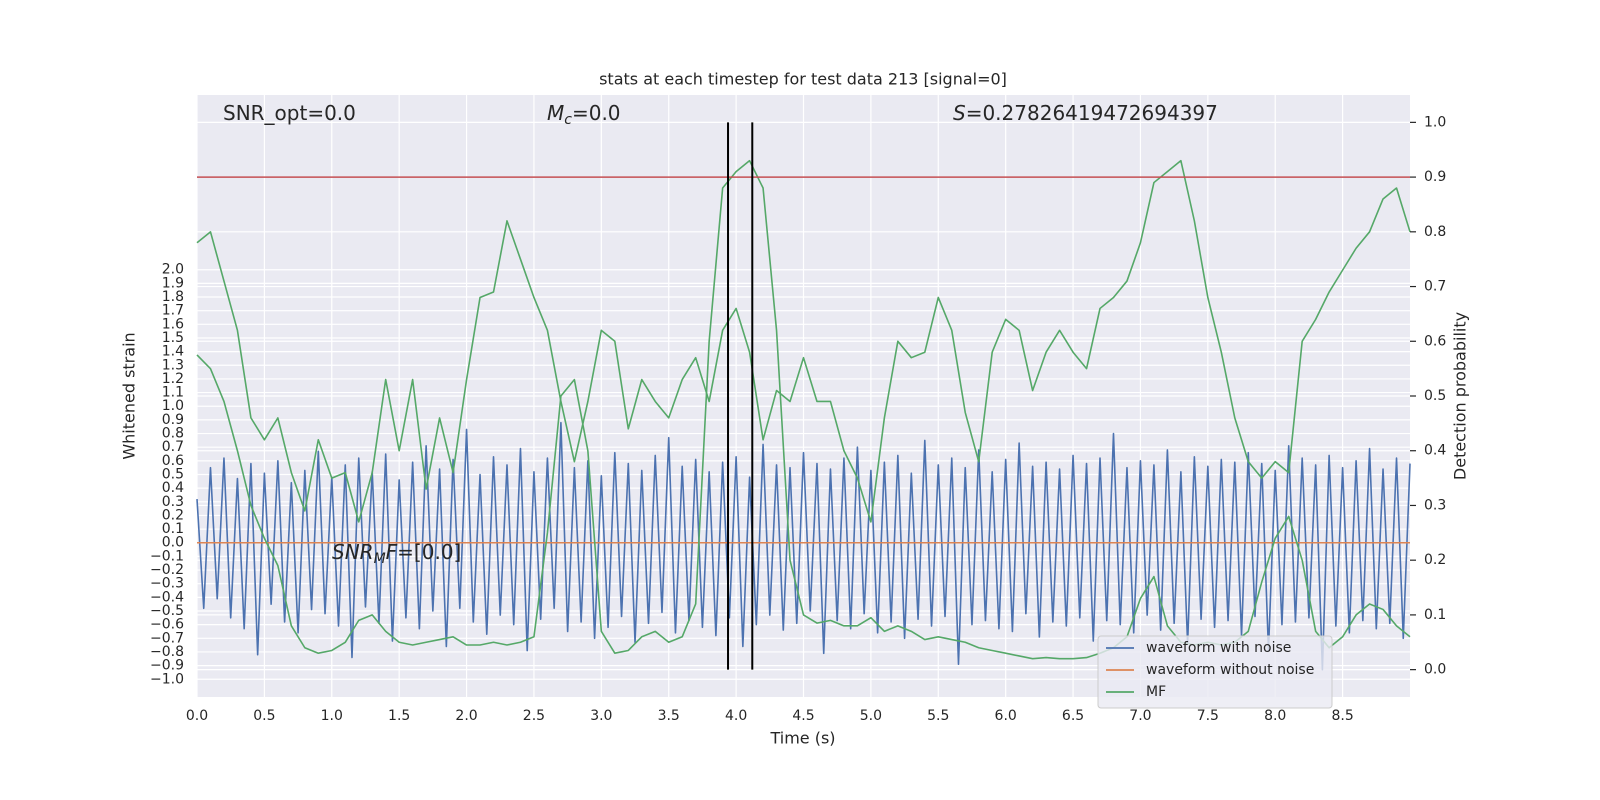  What do you see at coordinates (1006, 716) in the screenshot?
I see `x-tick-label: 6.0` at bounding box center [1006, 716].